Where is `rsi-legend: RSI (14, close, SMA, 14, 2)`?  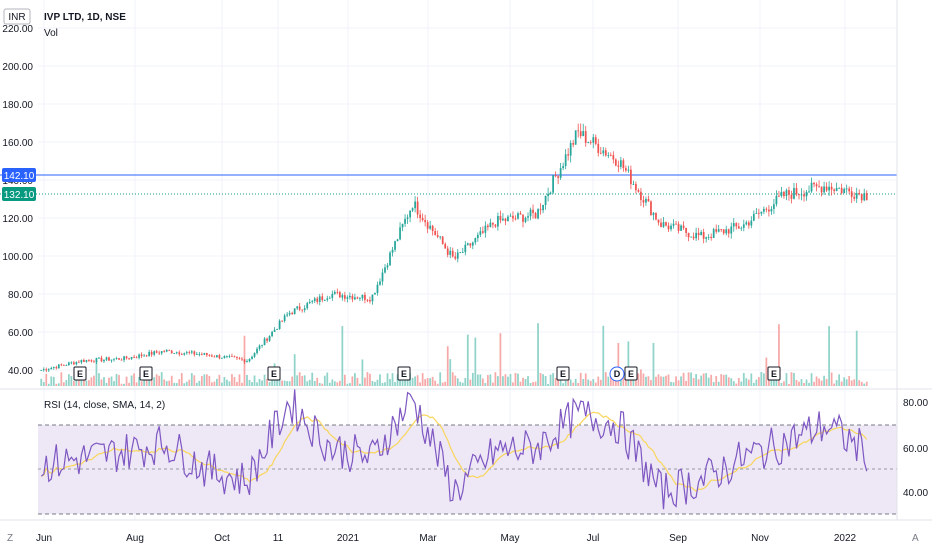
rsi-legend: RSI (14, close, SMA, 14, 2) is located at coordinates (104, 405).